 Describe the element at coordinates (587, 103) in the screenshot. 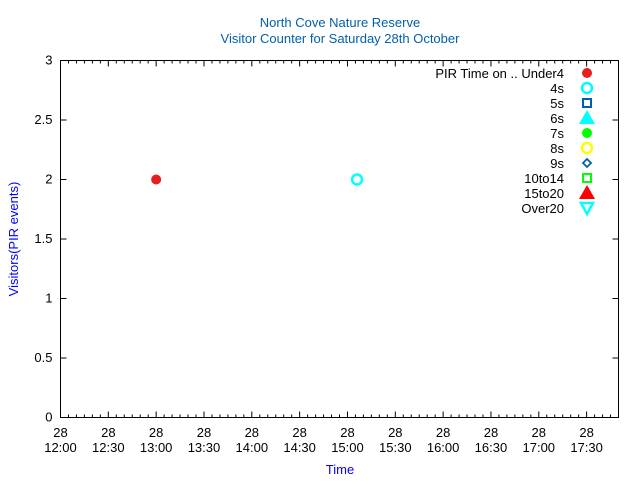

I see `legend-marker-5s` at that location.